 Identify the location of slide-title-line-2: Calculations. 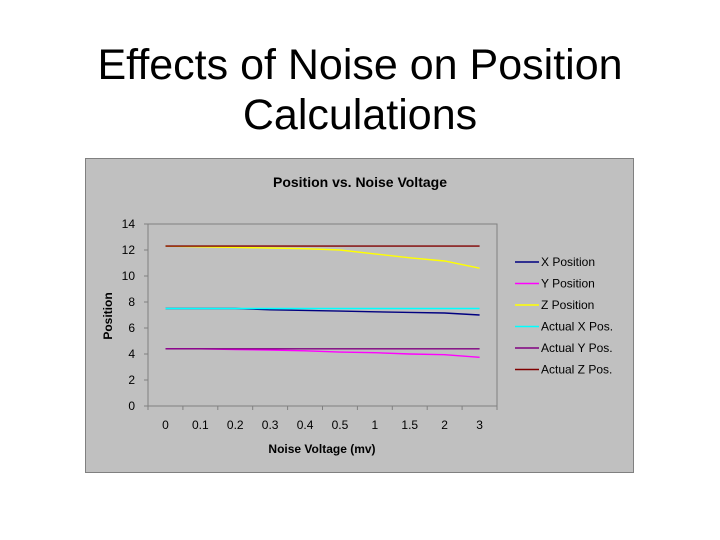
(360, 115).